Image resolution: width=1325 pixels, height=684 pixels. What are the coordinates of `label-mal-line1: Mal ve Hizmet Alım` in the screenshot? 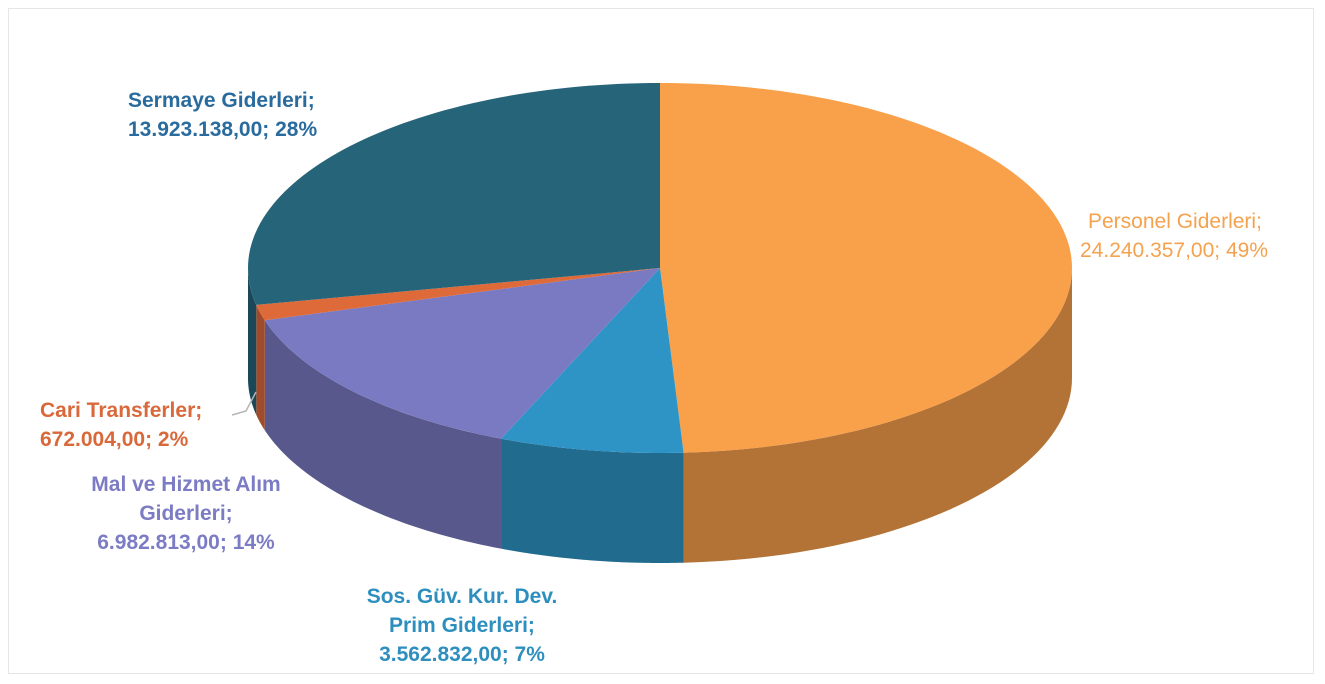 It's located at (186, 484).